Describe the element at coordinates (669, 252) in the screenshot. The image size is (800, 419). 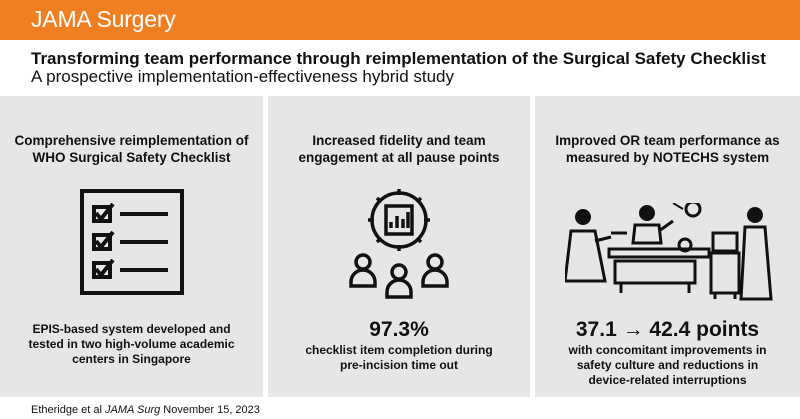
I see `operating-room-team-icon` at that location.